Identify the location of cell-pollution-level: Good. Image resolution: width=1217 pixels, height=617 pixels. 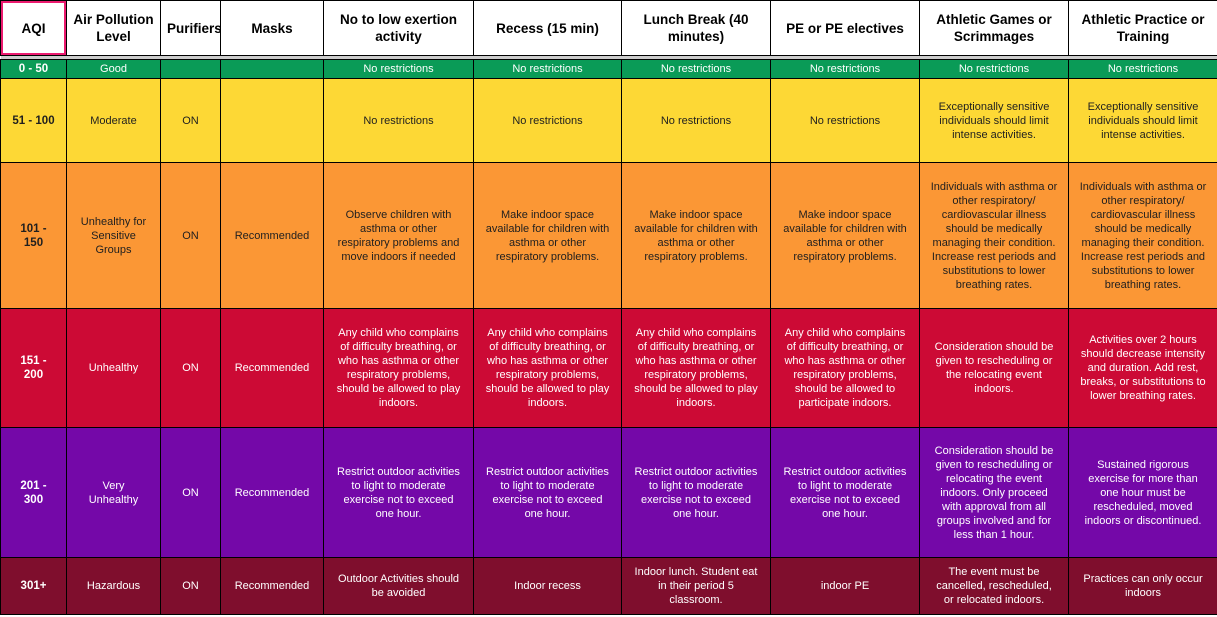
(113, 69).